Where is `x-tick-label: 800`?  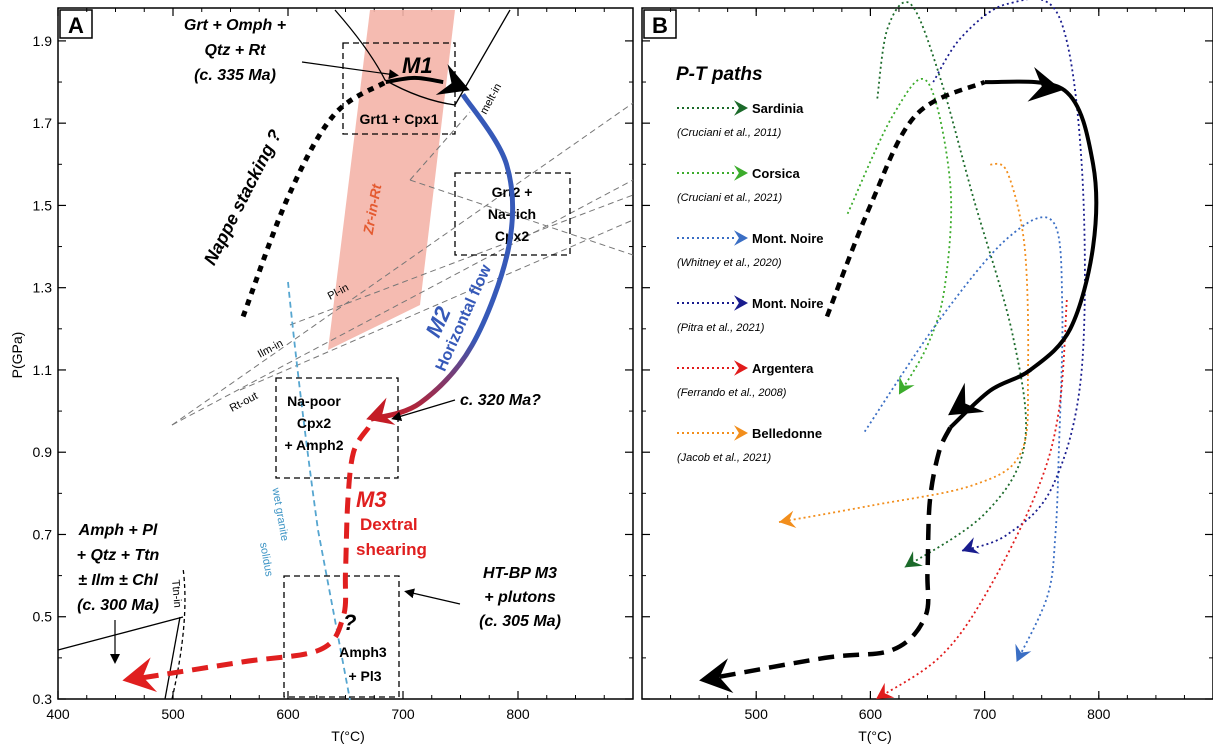 x-tick-label: 800 is located at coordinates (1099, 714).